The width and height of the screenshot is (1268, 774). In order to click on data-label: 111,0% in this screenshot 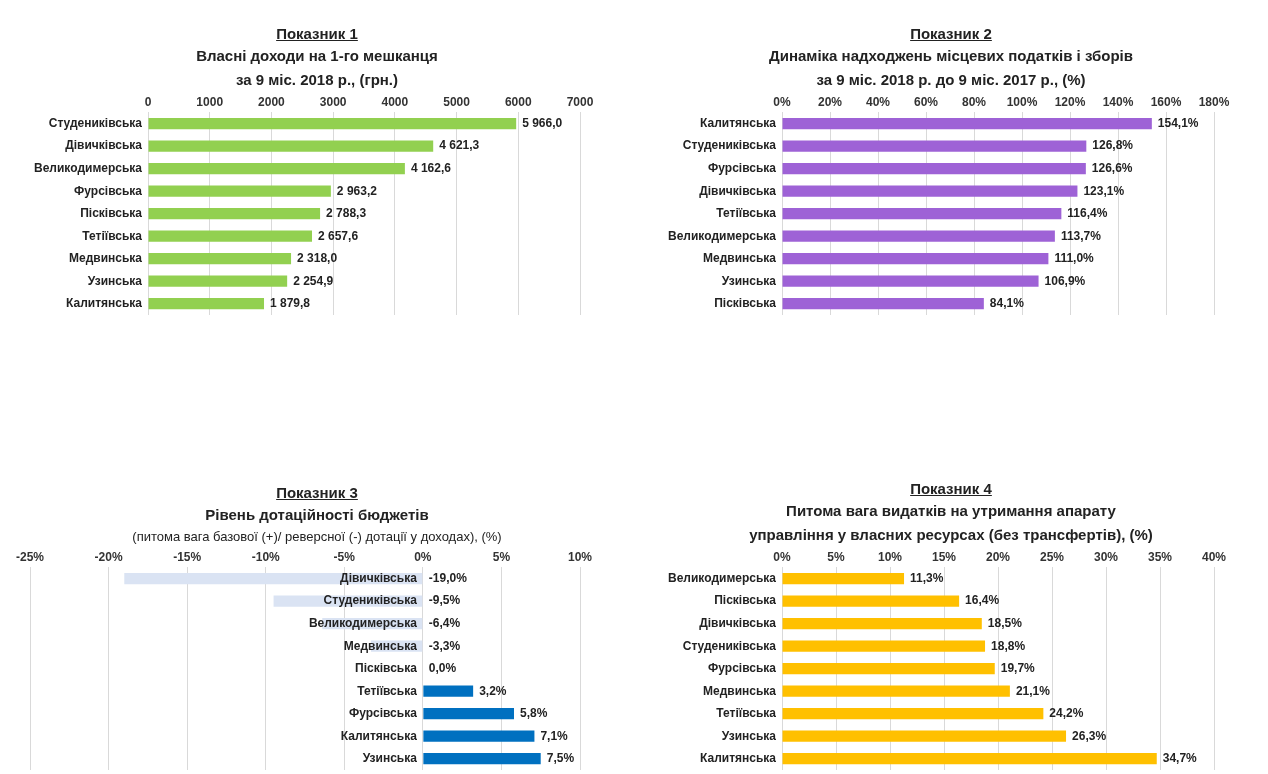, I will do `click(1074, 258)`.